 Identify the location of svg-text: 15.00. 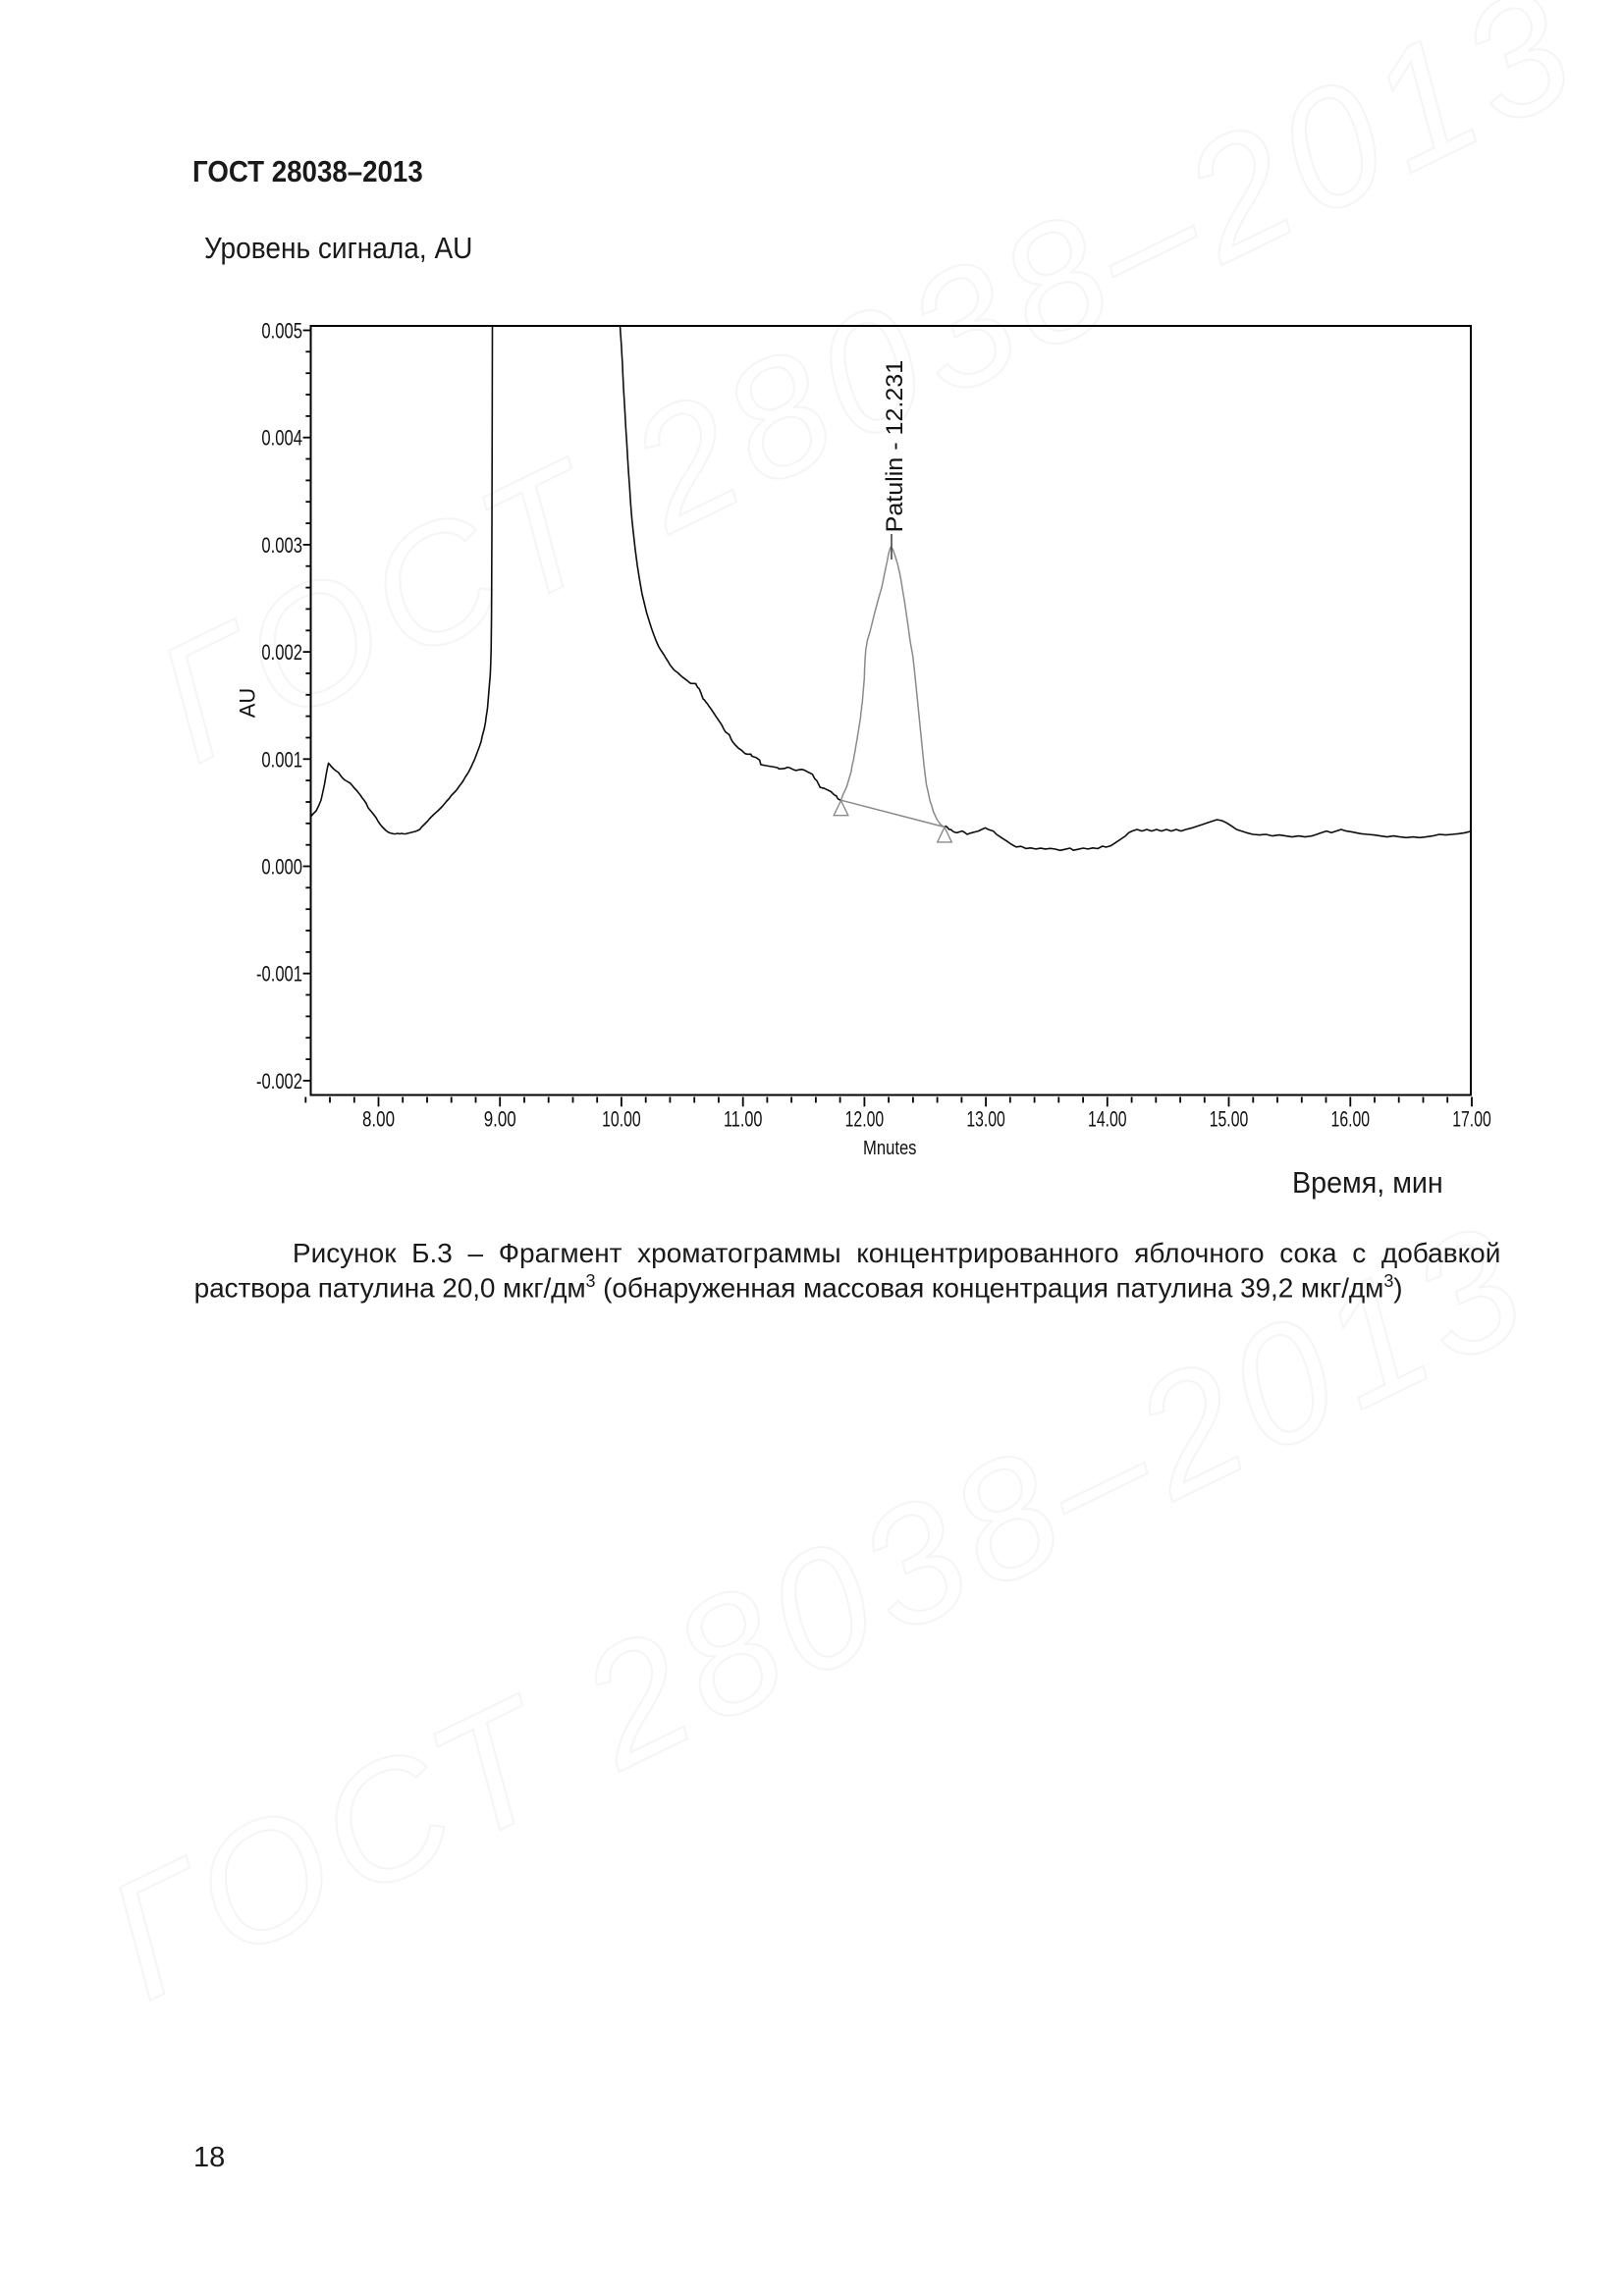
(1229, 1118).